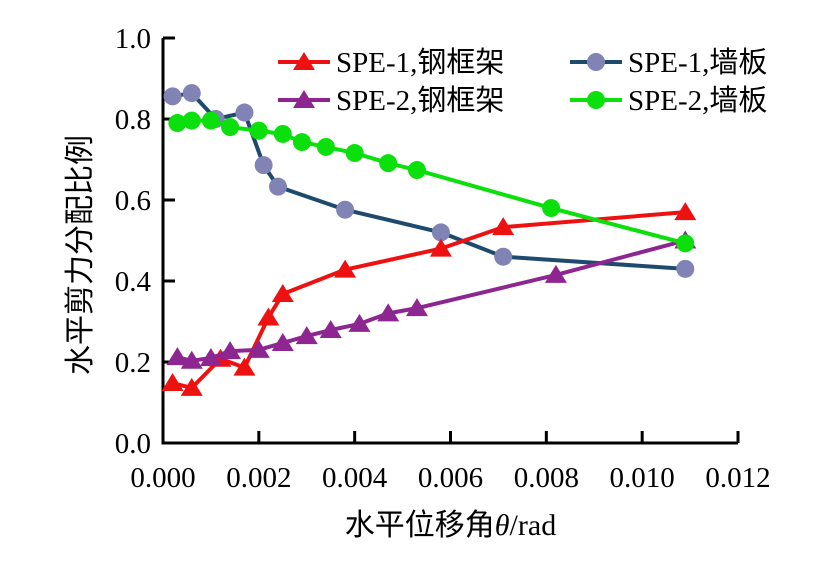 The image size is (815, 565). Describe the element at coordinates (431, 300) in the screenshot. I see `series-line-SPE-2,钢框架` at that location.